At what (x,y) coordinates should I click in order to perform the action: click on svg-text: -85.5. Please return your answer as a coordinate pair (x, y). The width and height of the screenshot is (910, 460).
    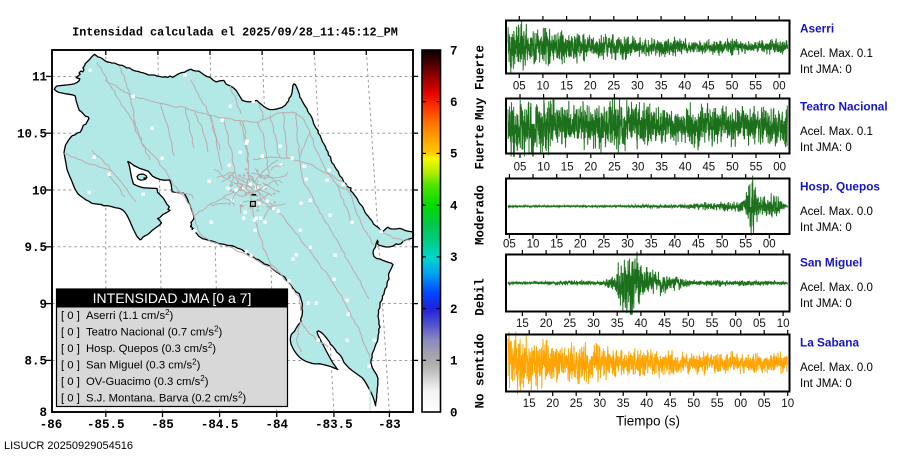
    Looking at the image, I should click on (106, 425).